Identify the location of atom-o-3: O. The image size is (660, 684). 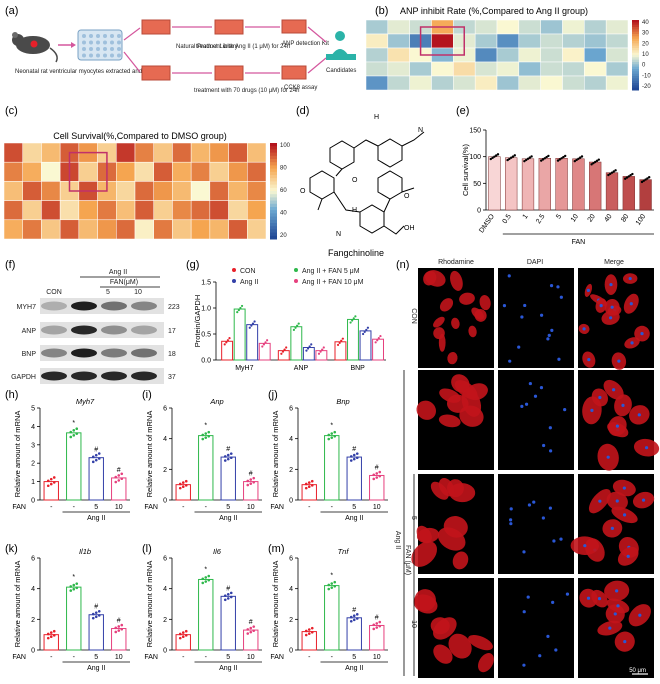
(407, 196).